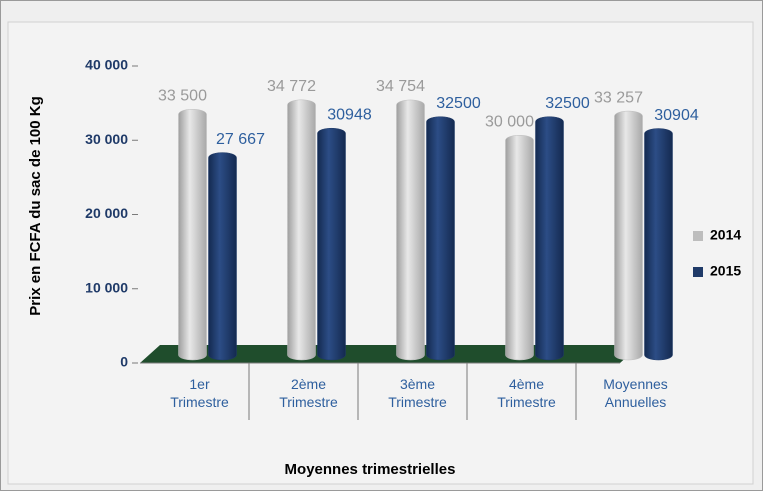 The image size is (763, 491). I want to click on y-tick-label: 40 000, so click(106, 65).